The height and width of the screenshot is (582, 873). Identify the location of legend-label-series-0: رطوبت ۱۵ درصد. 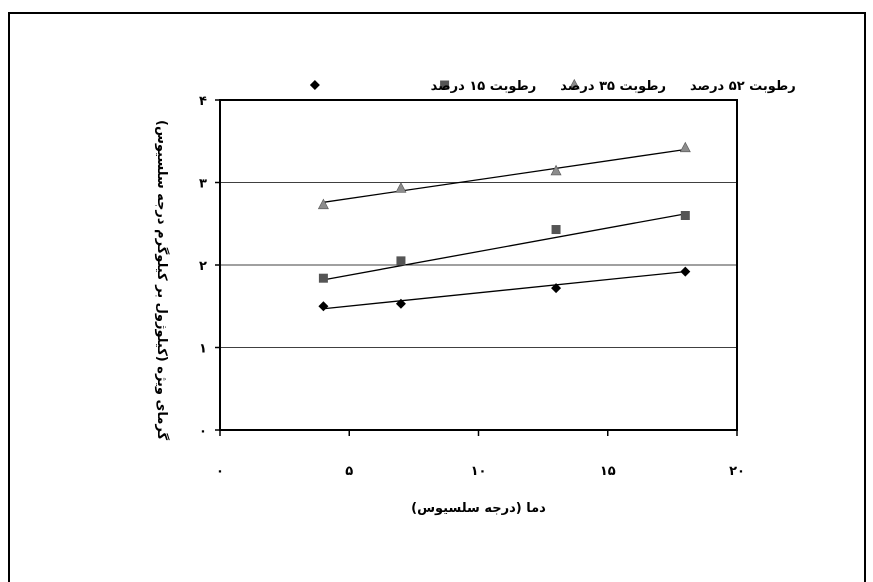
(484, 86).